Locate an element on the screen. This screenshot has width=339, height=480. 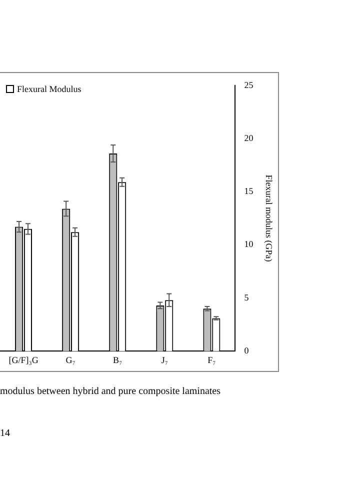
y-tick-label: 10 is located at coordinates (249, 244).